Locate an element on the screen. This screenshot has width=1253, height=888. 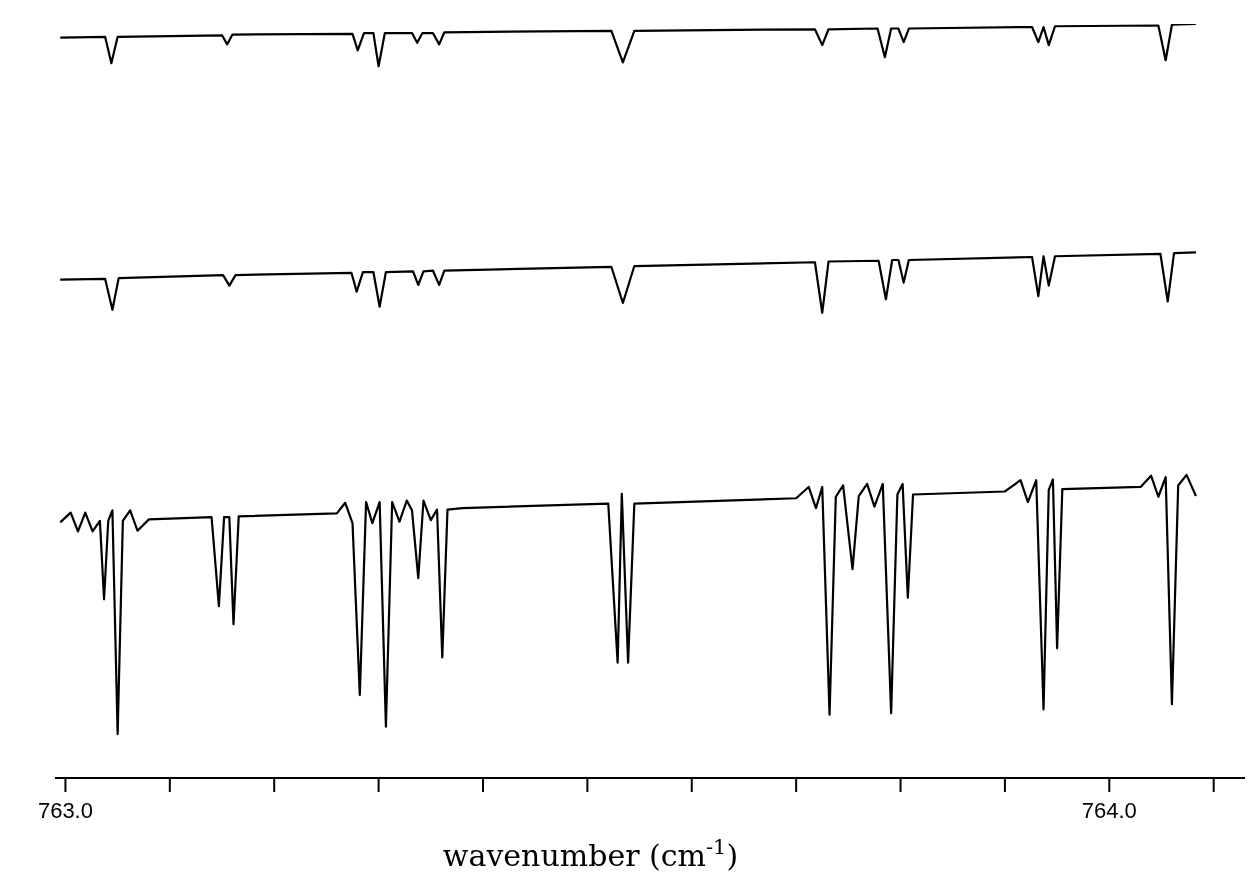
x-tick-label: 764.0 is located at coordinates (1109, 810).